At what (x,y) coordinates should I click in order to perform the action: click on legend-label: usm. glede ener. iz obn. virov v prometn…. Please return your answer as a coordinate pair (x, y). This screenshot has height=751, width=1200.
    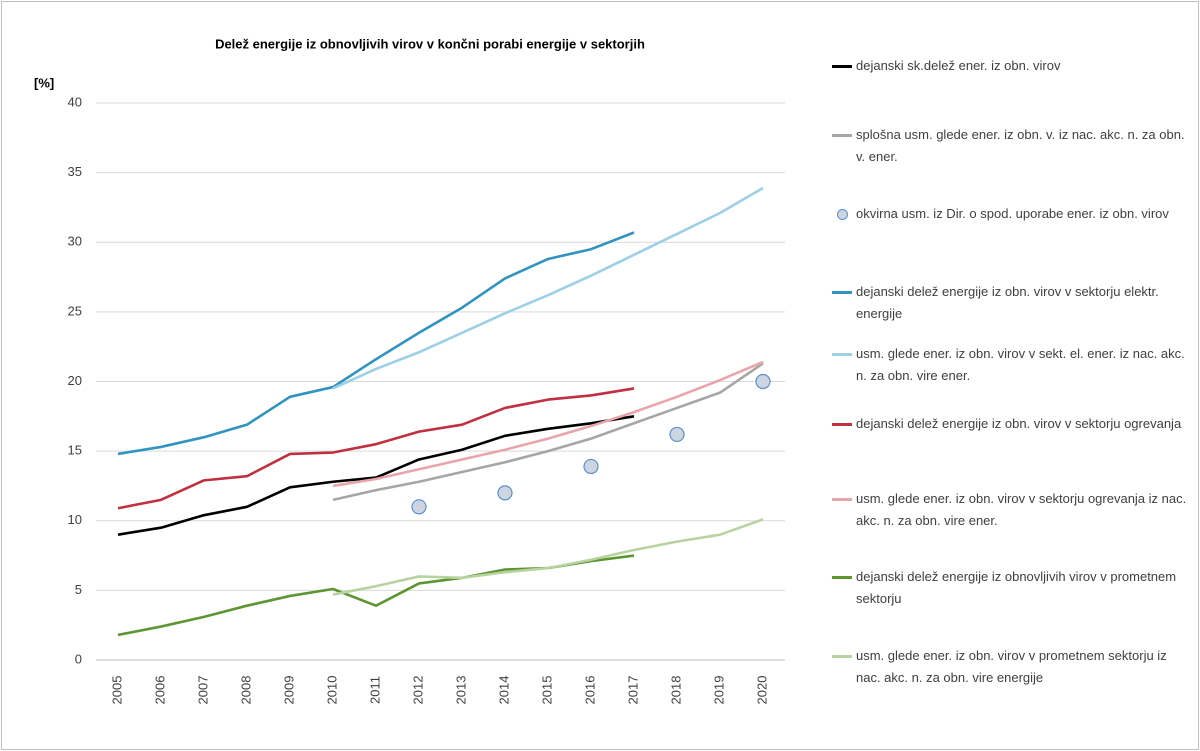
    Looking at the image, I should click on (1011, 666).